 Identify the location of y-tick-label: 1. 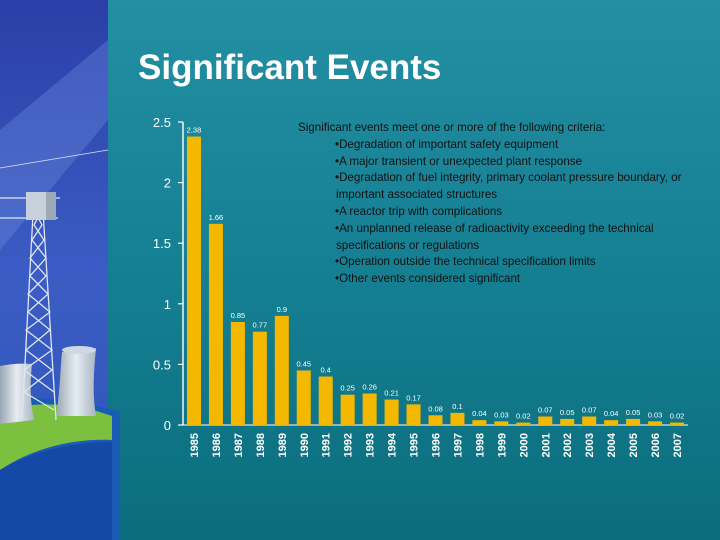
(167, 304).